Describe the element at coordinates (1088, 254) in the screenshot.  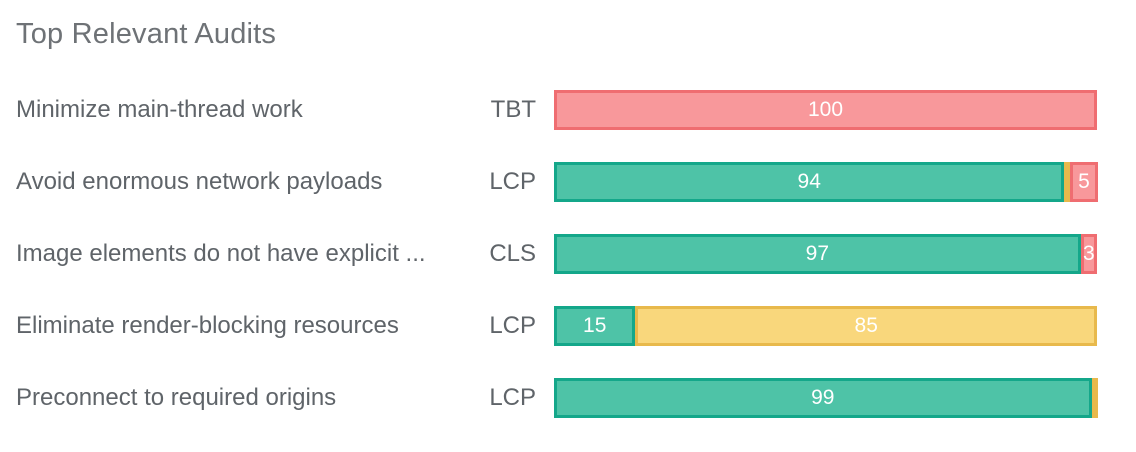
I see `bar-segment-fail: 3` at that location.